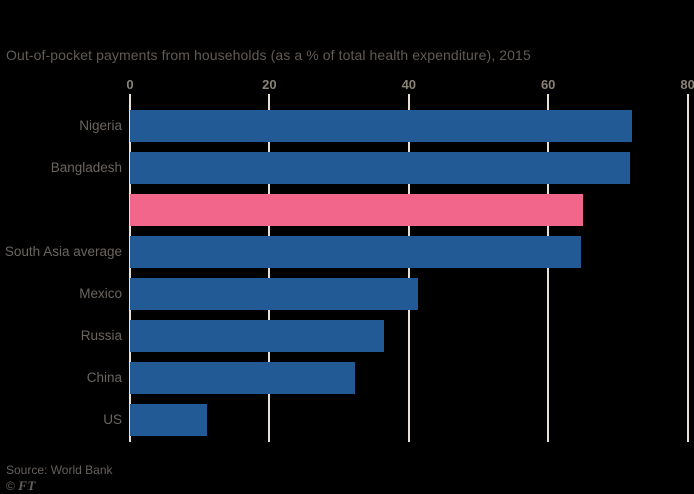  What do you see at coordinates (257, 336) in the screenshot?
I see `bar-russia` at bounding box center [257, 336].